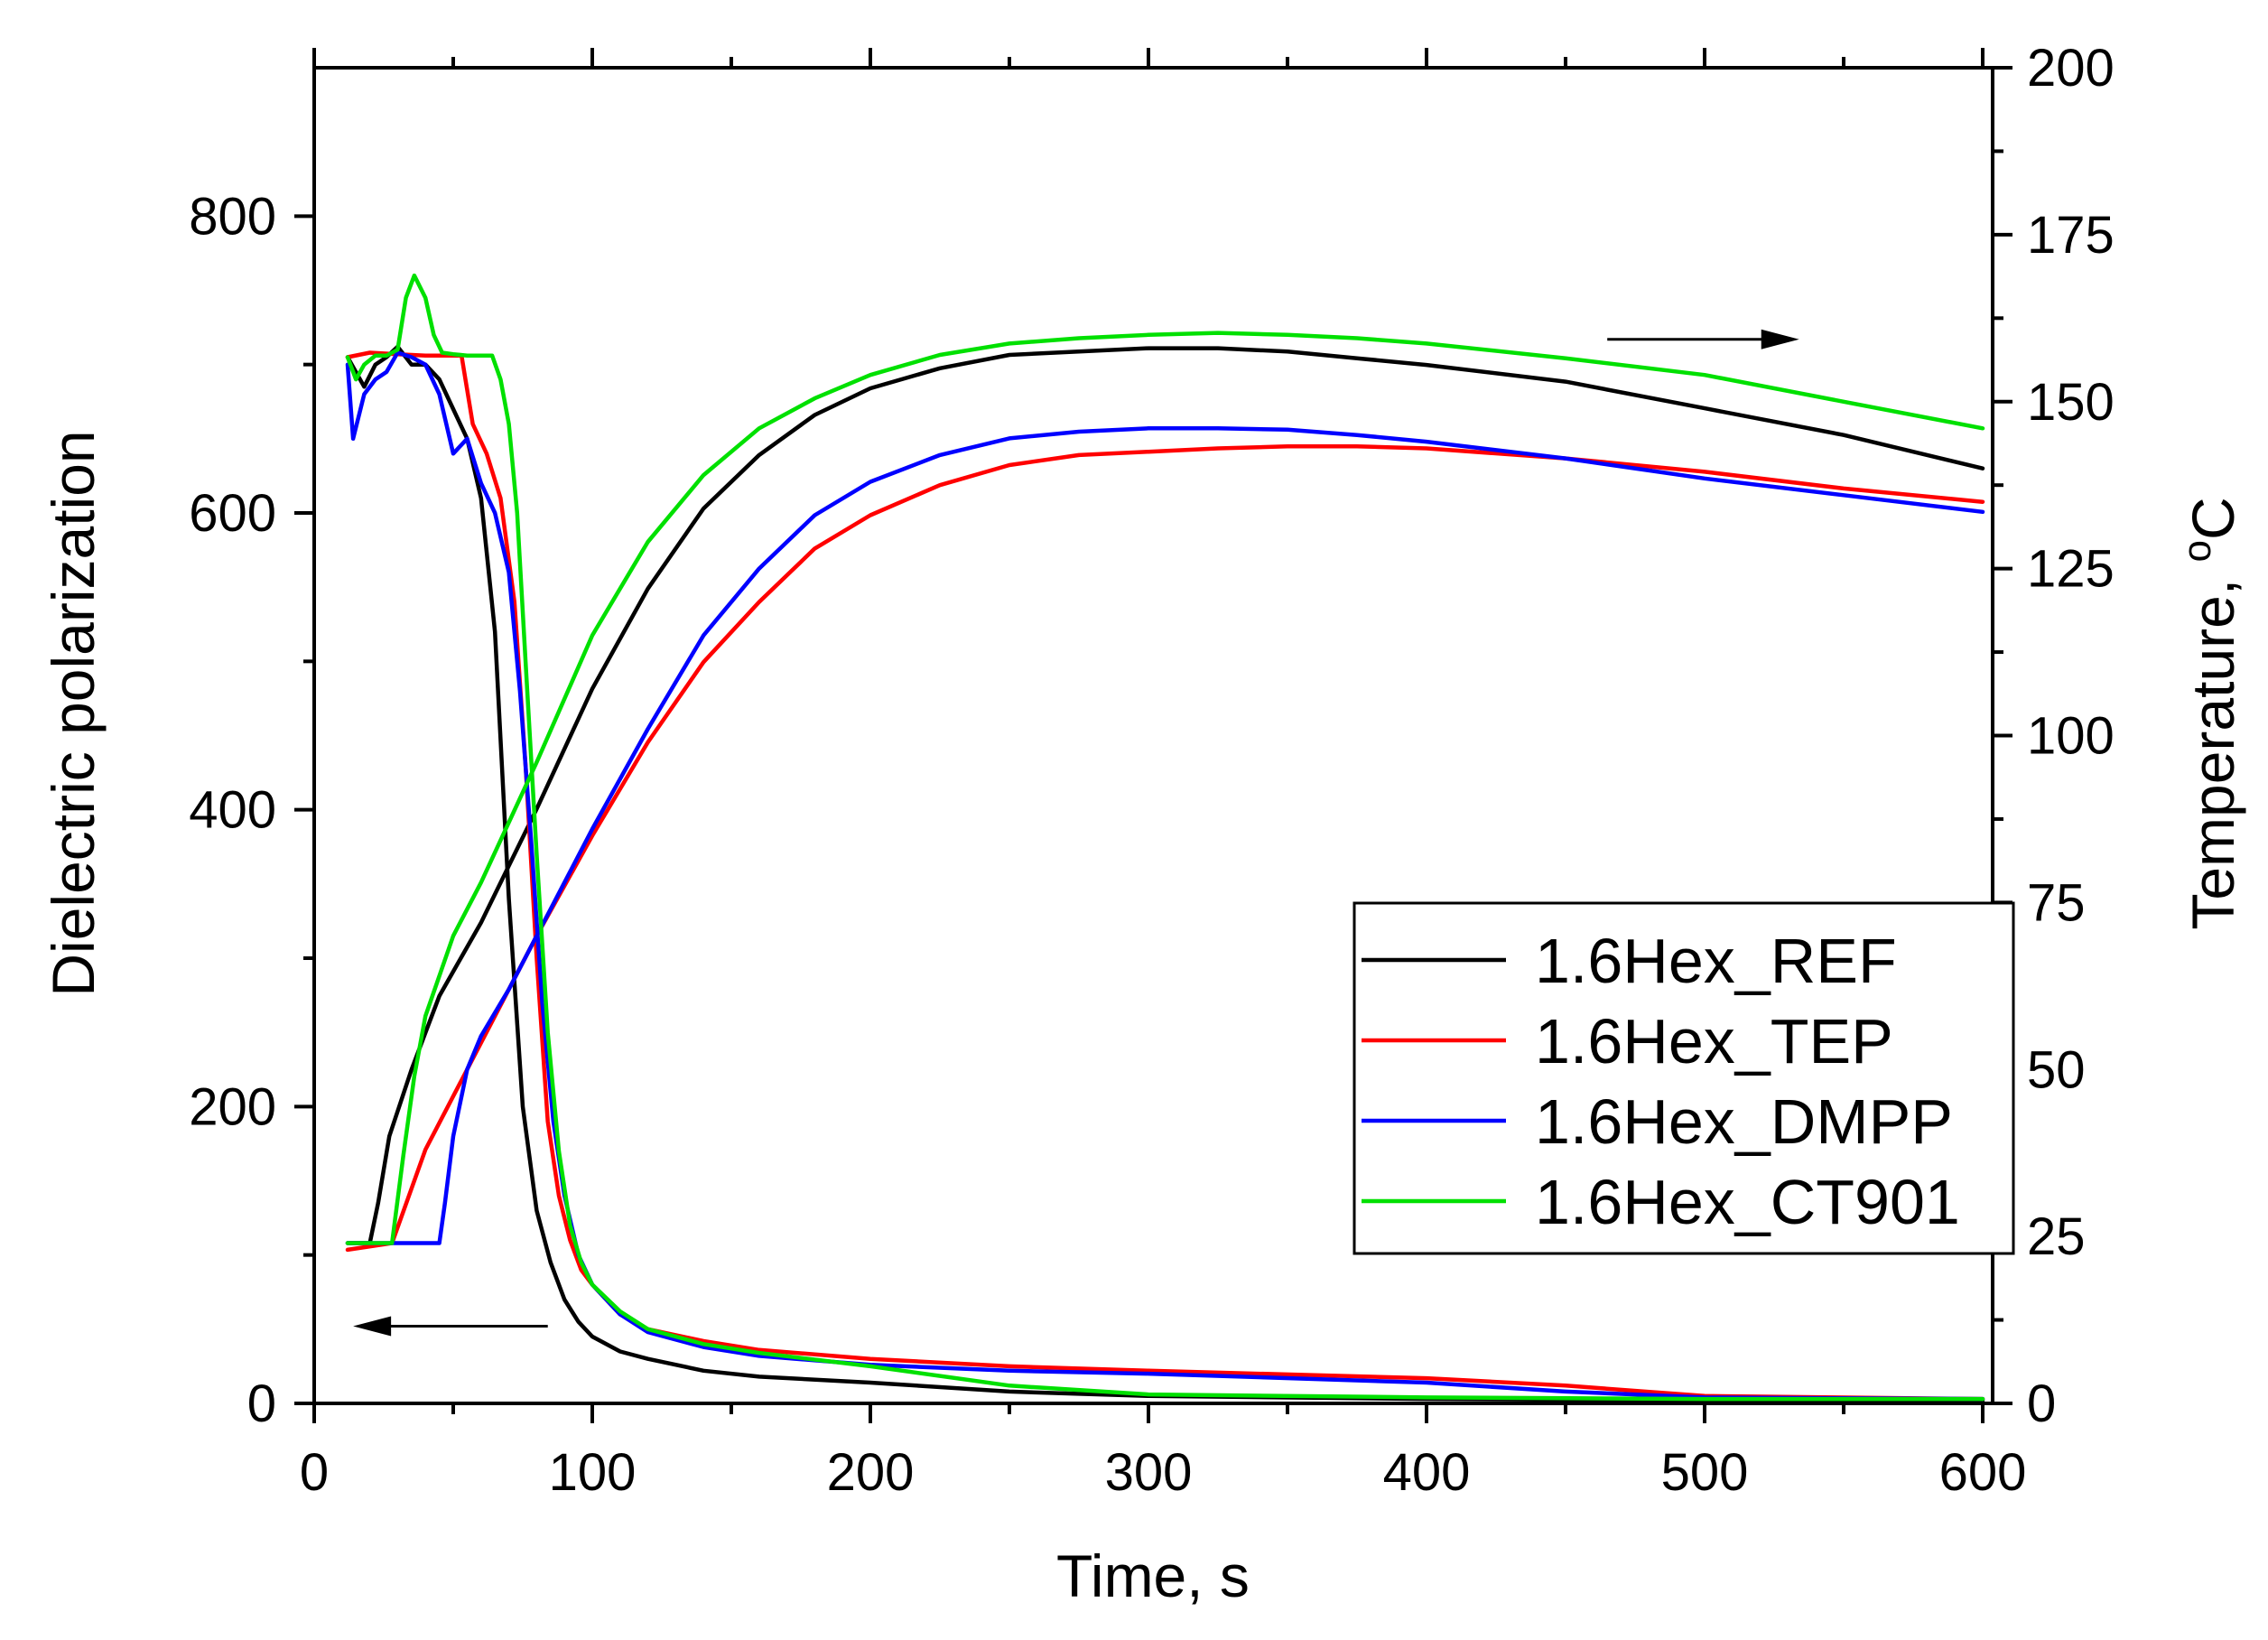  What do you see at coordinates (1744, 1122) in the screenshot?
I see `legend-label-1-6hex-dmpp: 1.6Hex_DMPP` at bounding box center [1744, 1122].